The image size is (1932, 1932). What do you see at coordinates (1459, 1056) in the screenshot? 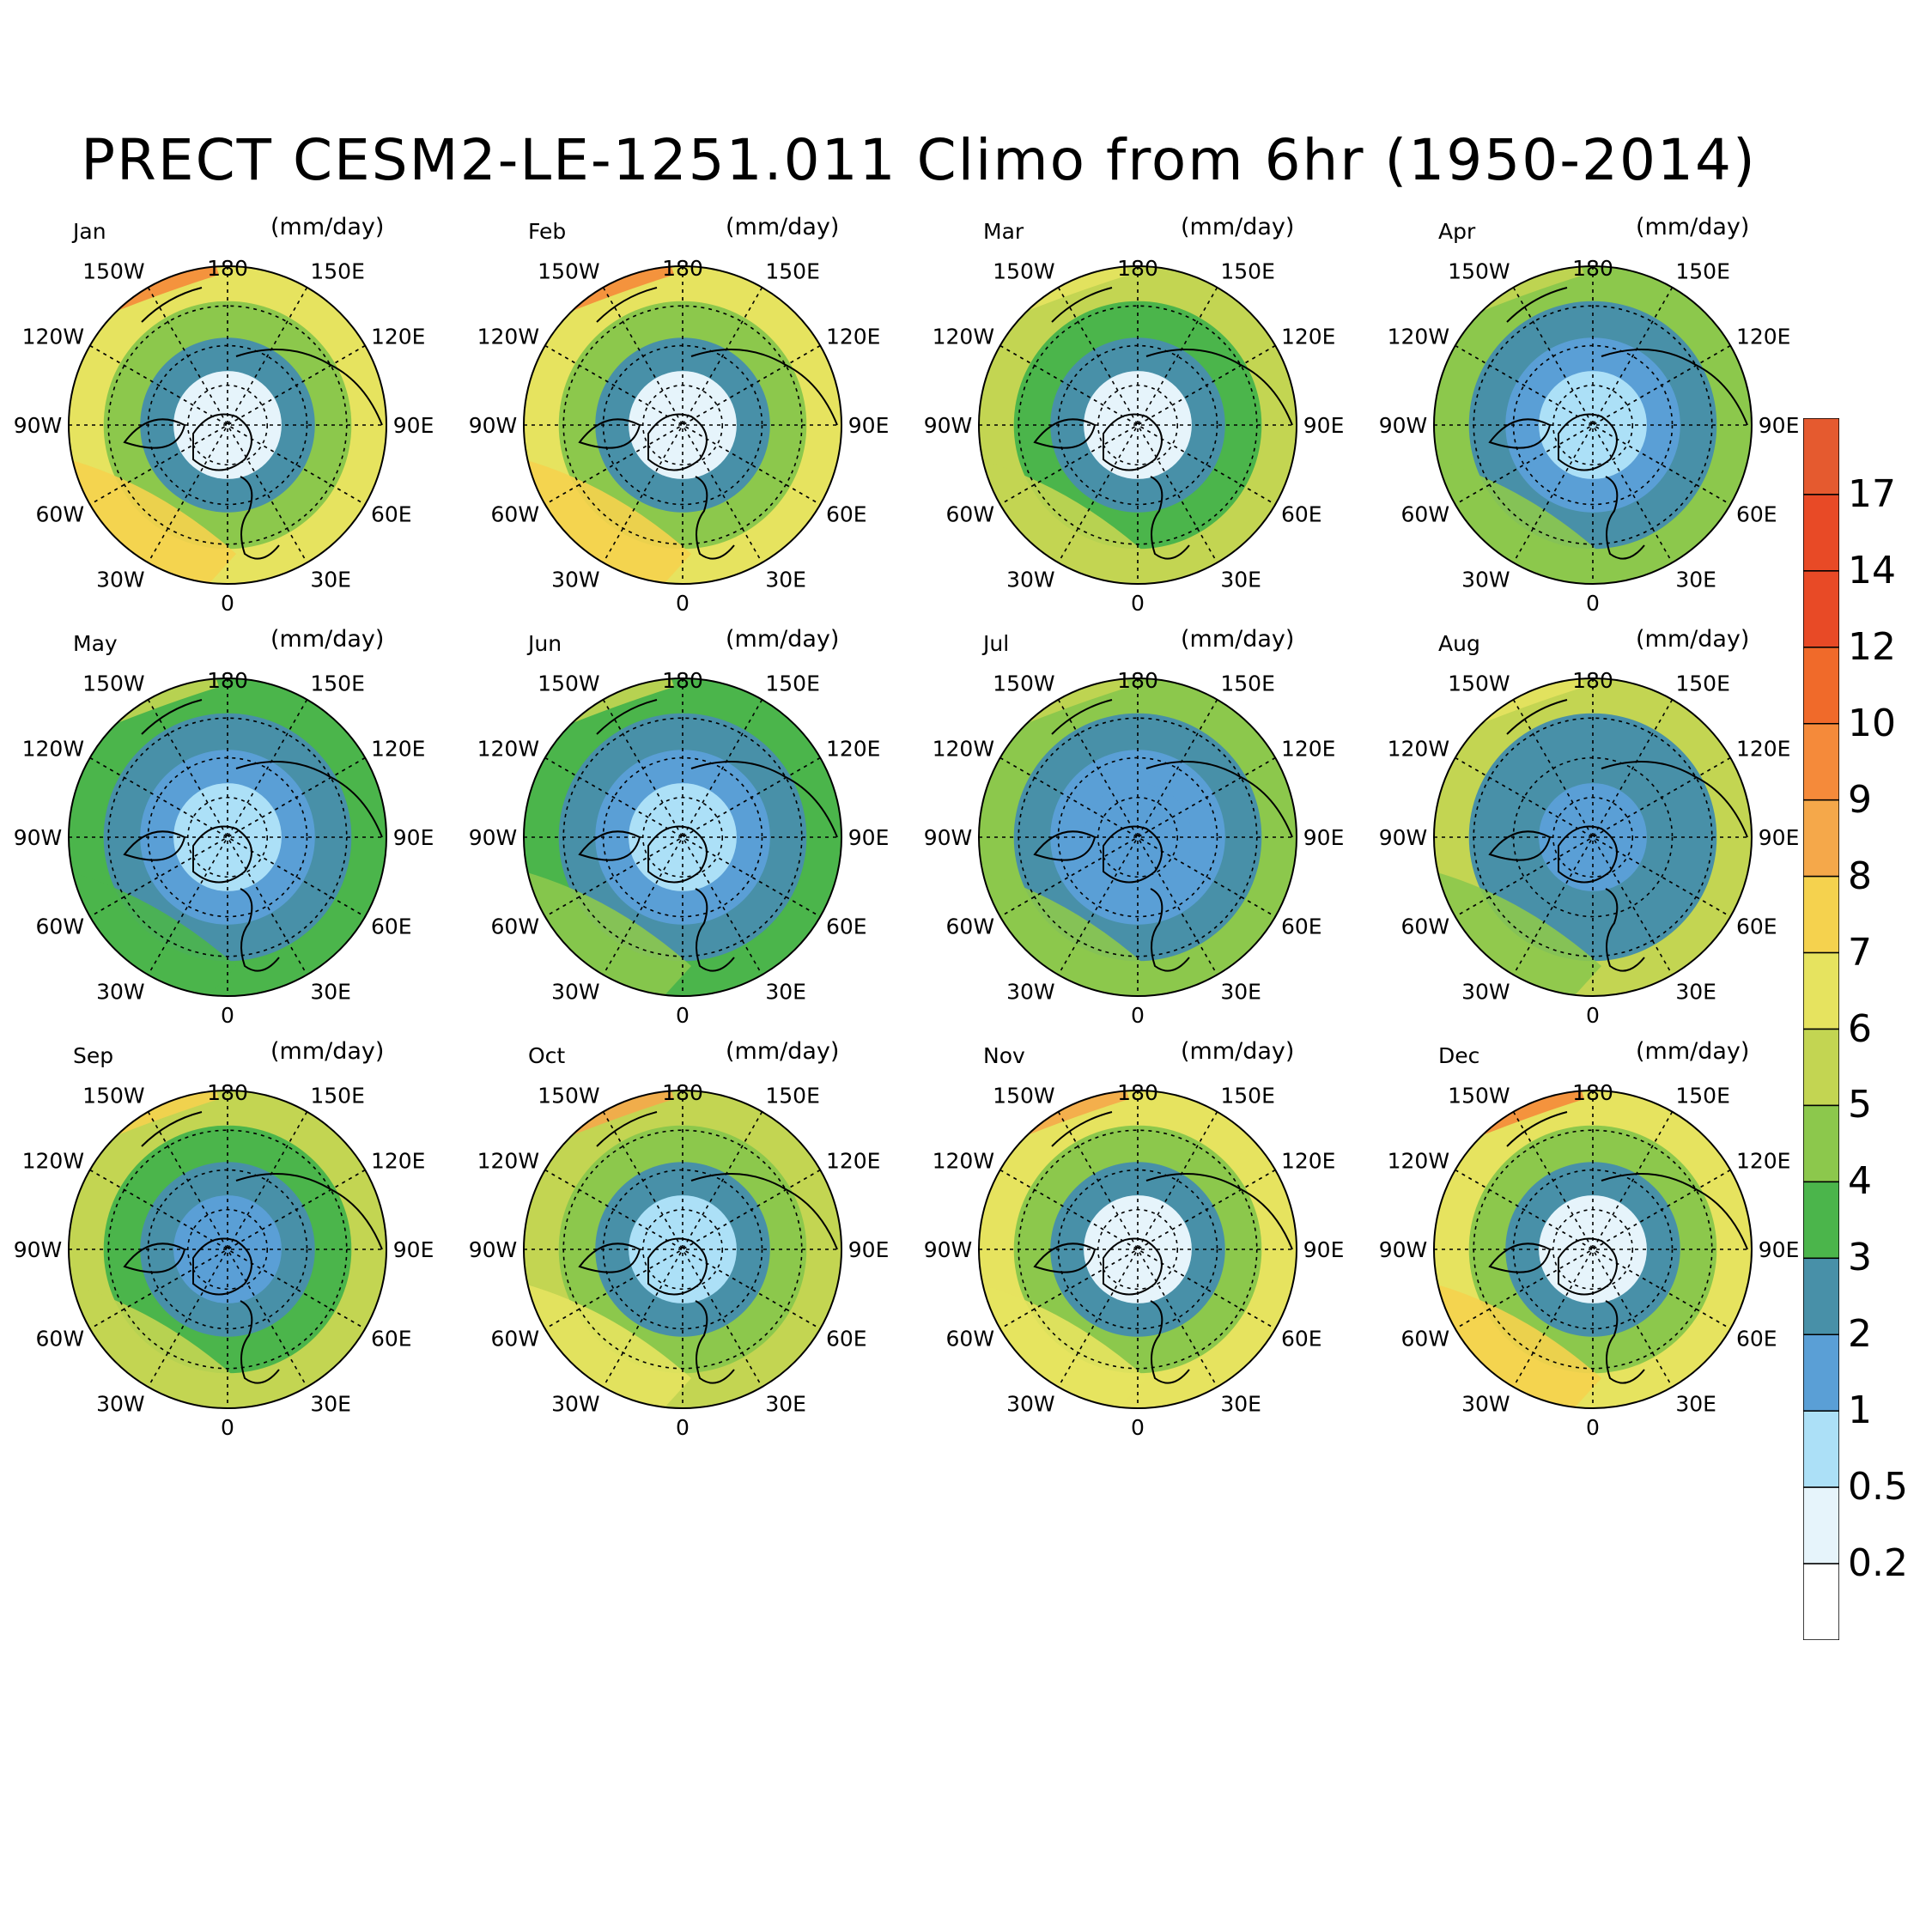
I see `panel-month-label: Dec` at bounding box center [1459, 1056].